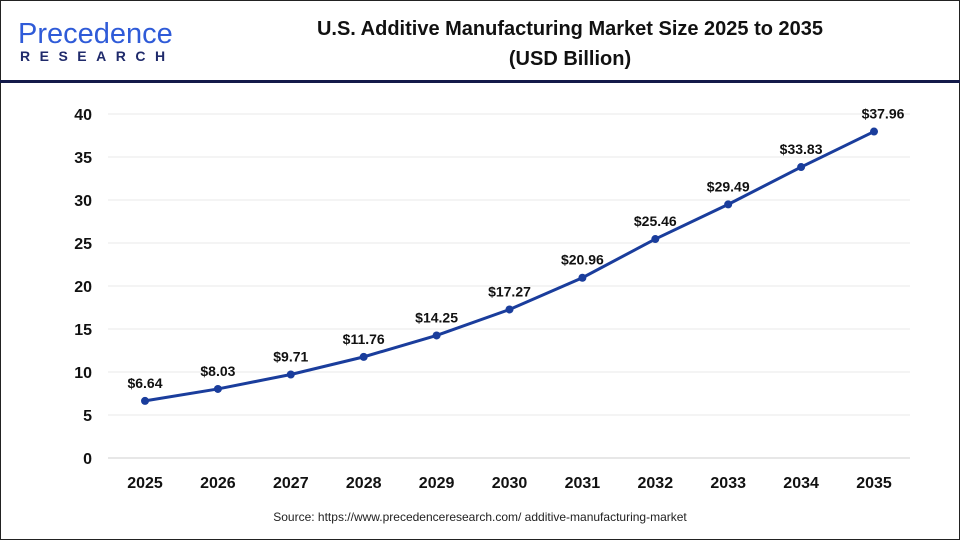  What do you see at coordinates (582, 260) in the screenshot?
I see `data-label: $20.96` at bounding box center [582, 260].